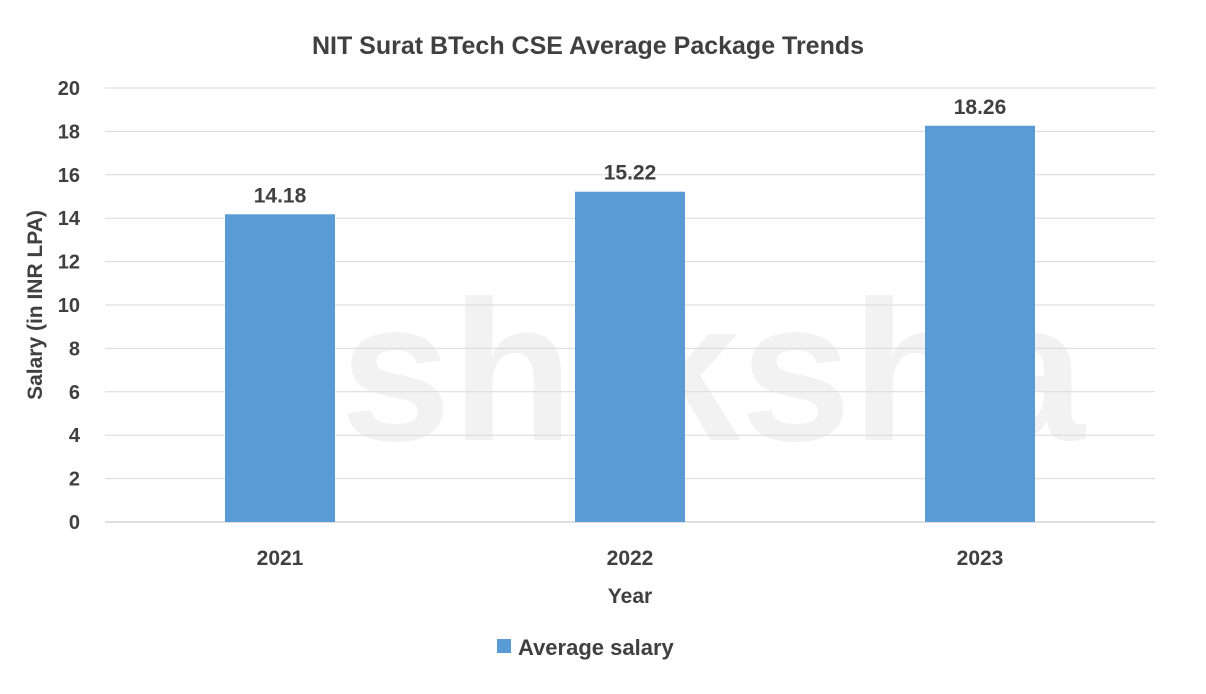 The image size is (1206, 694). I want to click on x-tick-label-2021: 2021, so click(280, 558).